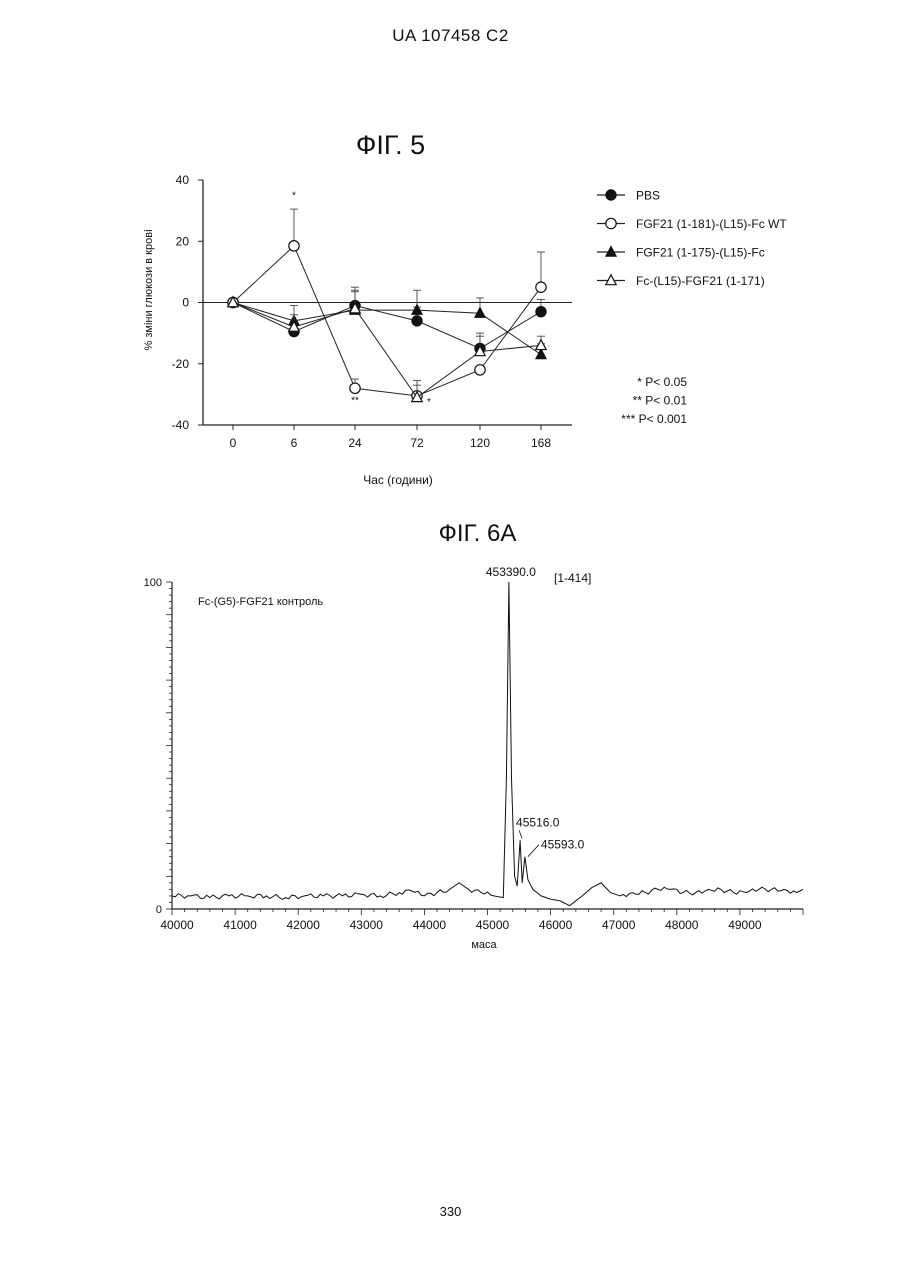  I want to click on figure-6a-title: ФІГ. 6А, so click(450, 534).